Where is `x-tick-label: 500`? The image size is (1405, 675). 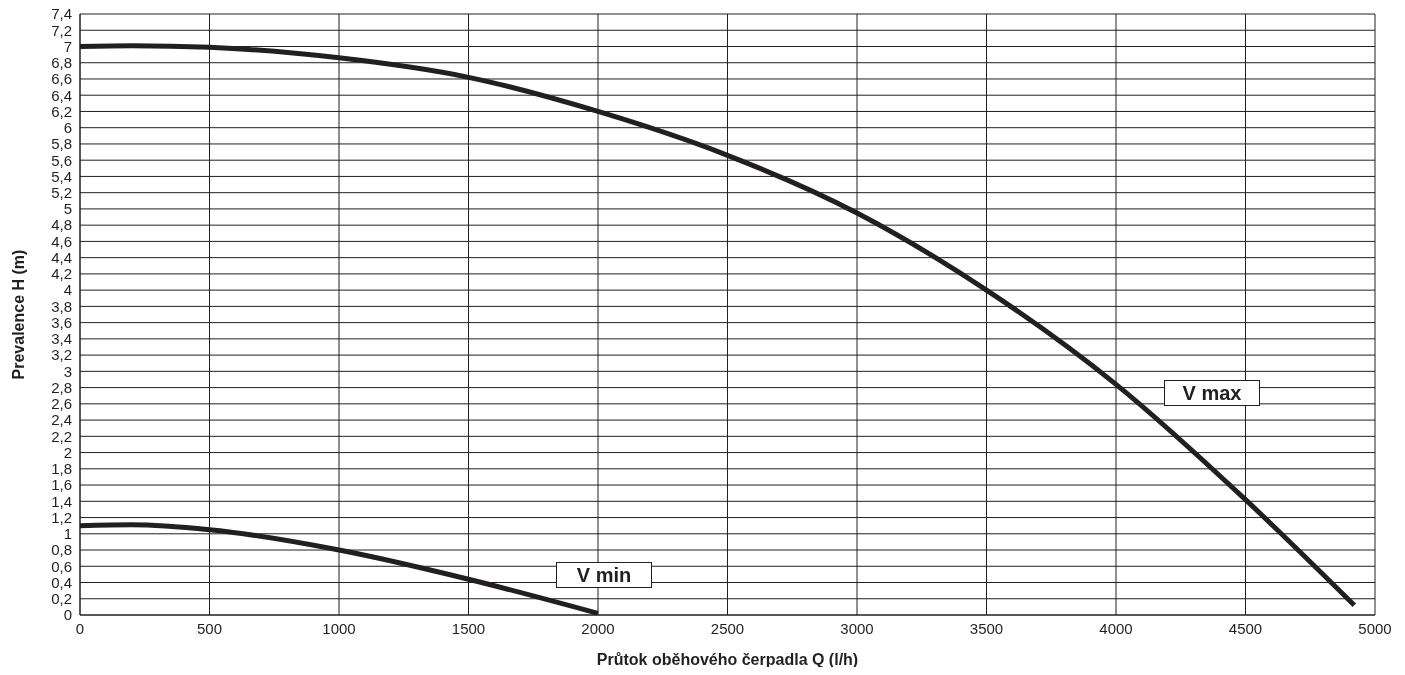
x-tick-label: 500 is located at coordinates (209, 628).